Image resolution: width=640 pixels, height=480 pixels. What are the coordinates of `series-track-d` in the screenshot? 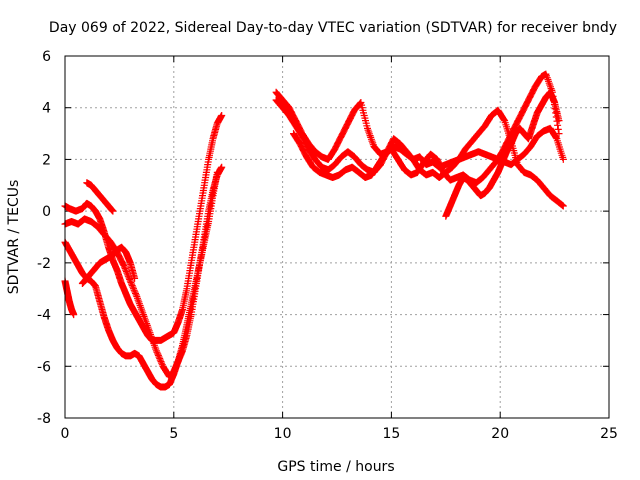 It's located at (69, 298).